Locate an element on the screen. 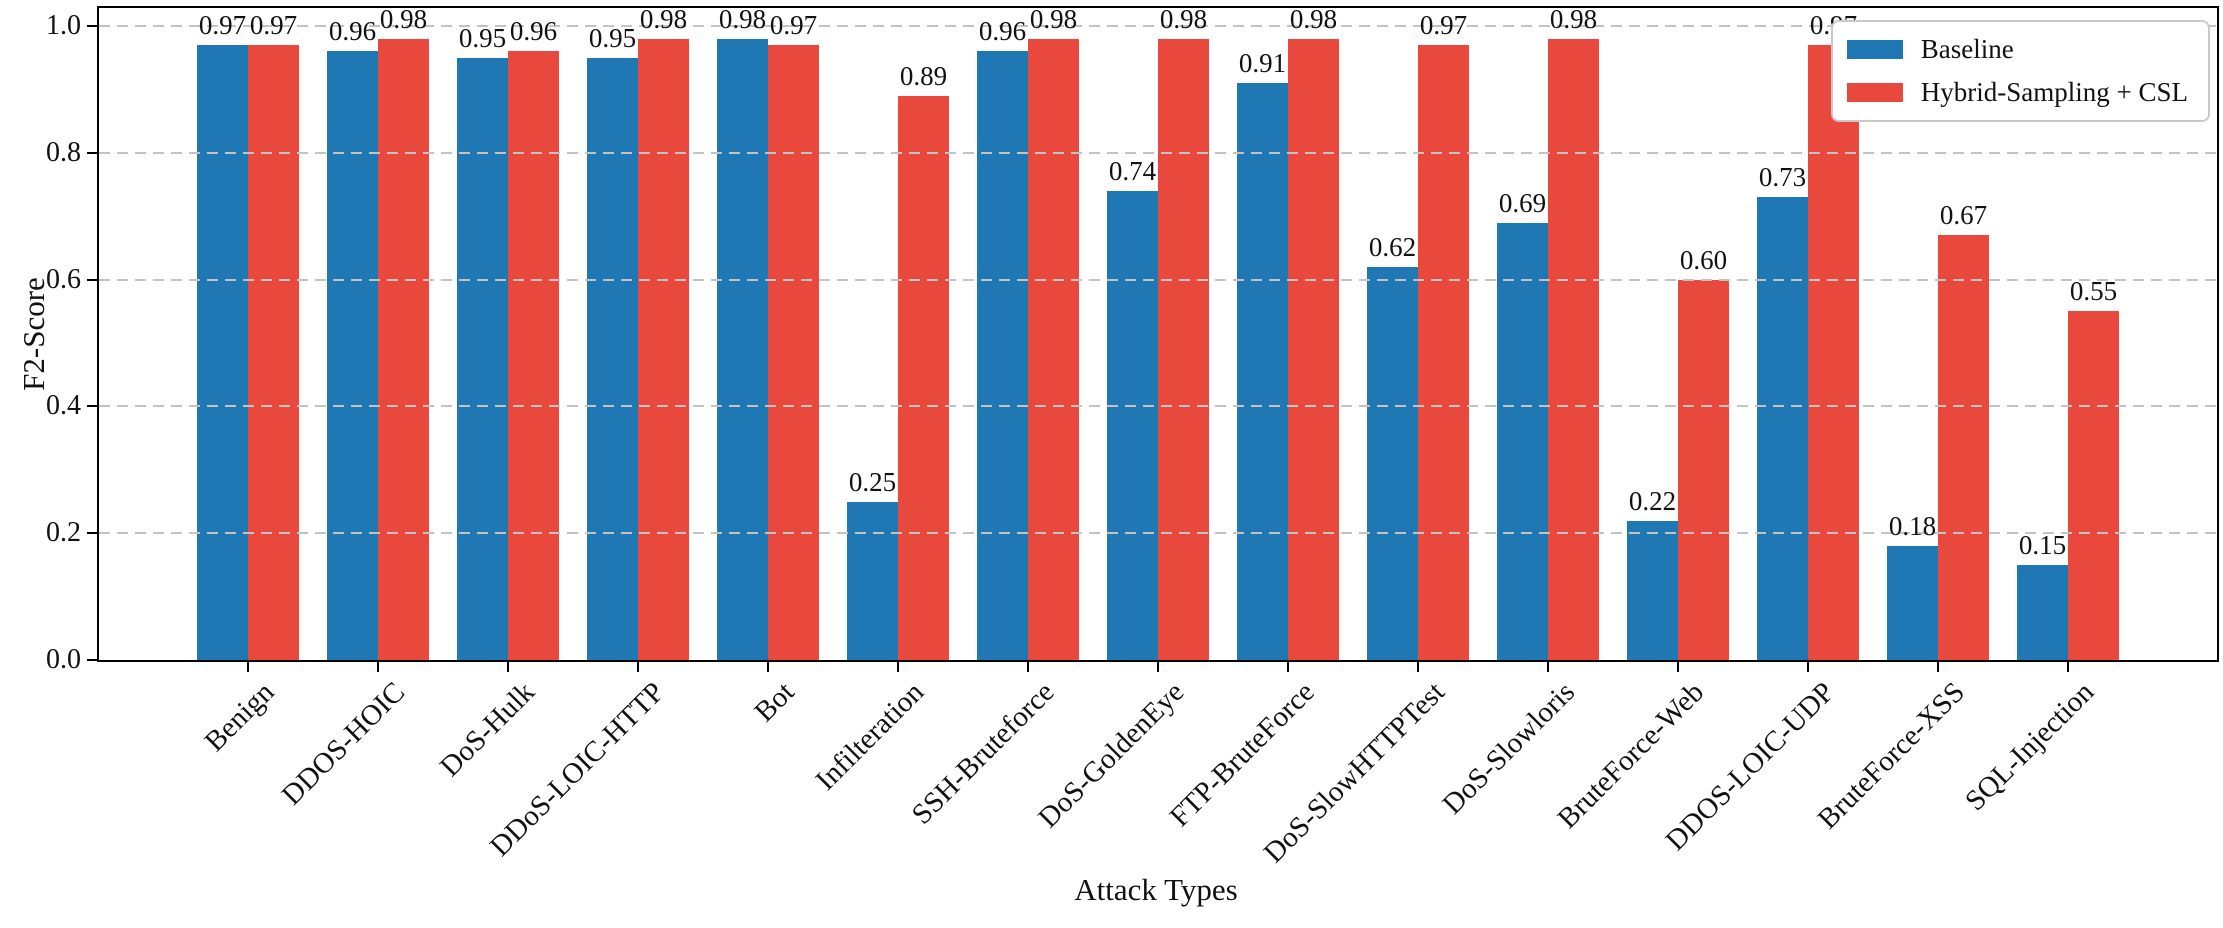 The height and width of the screenshot is (928, 2223). bar-baseline-bot is located at coordinates (742, 349).